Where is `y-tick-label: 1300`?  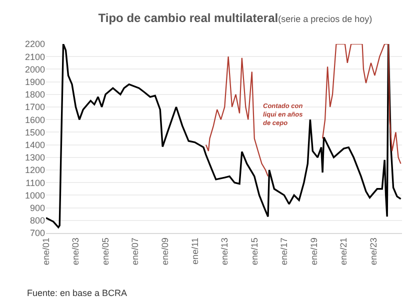
y-tick-label: 1300 is located at coordinates (34, 157).